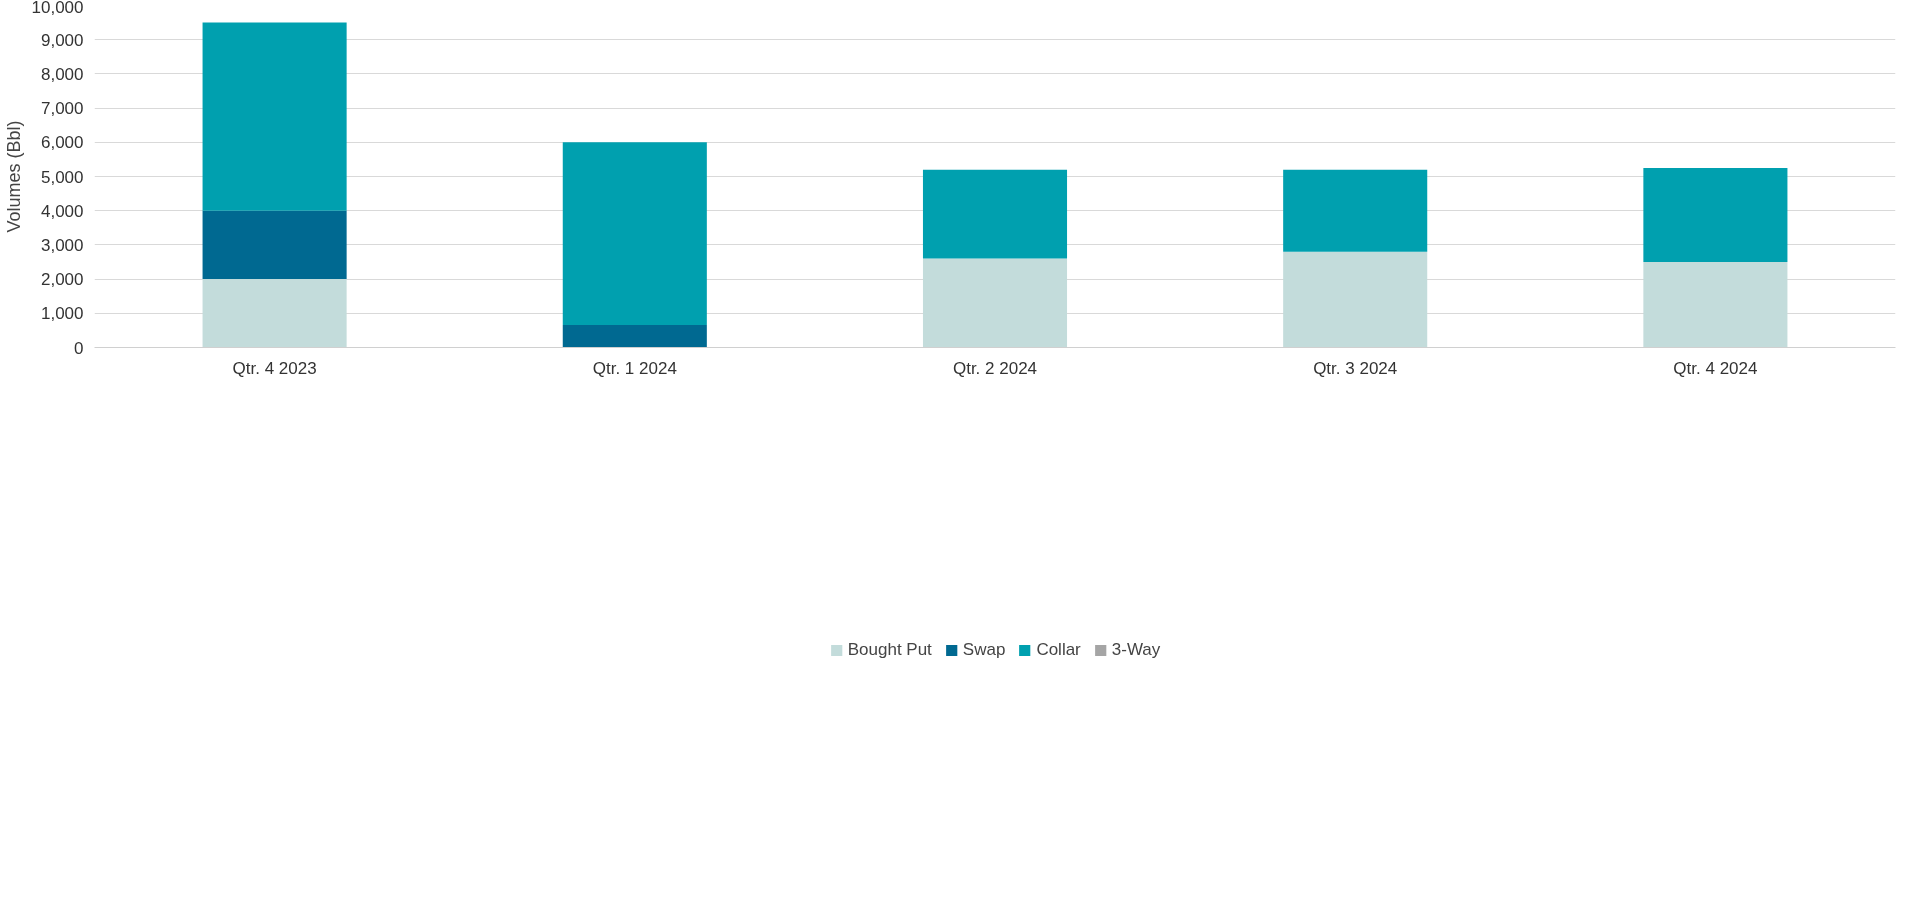 Image resolution: width=1926 pixels, height=922 pixels. Describe the element at coordinates (62, 314) in the screenshot. I see `y-tick-label: 1,000` at that location.